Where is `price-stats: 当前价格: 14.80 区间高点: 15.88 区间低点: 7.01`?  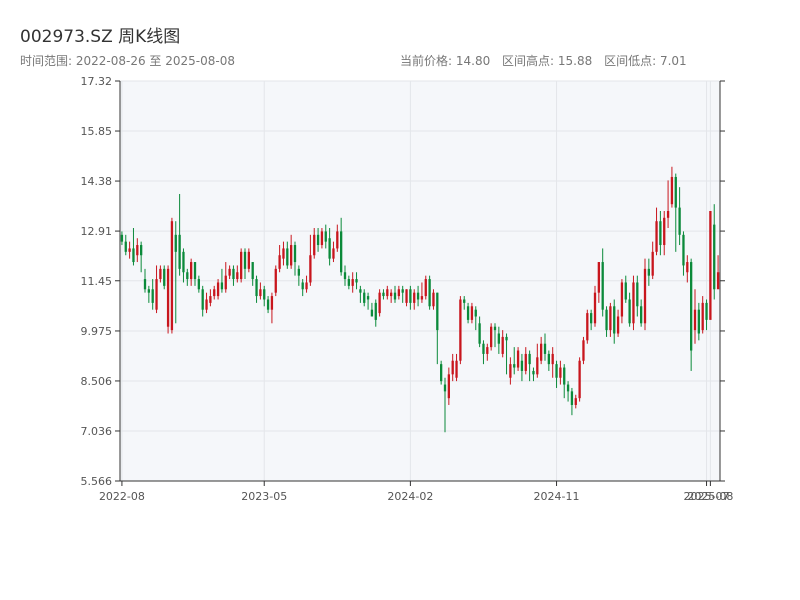
price-stats: 当前价格: 14.80 区间高点: 15.88 区间低点: 7.01 is located at coordinates (547, 60).